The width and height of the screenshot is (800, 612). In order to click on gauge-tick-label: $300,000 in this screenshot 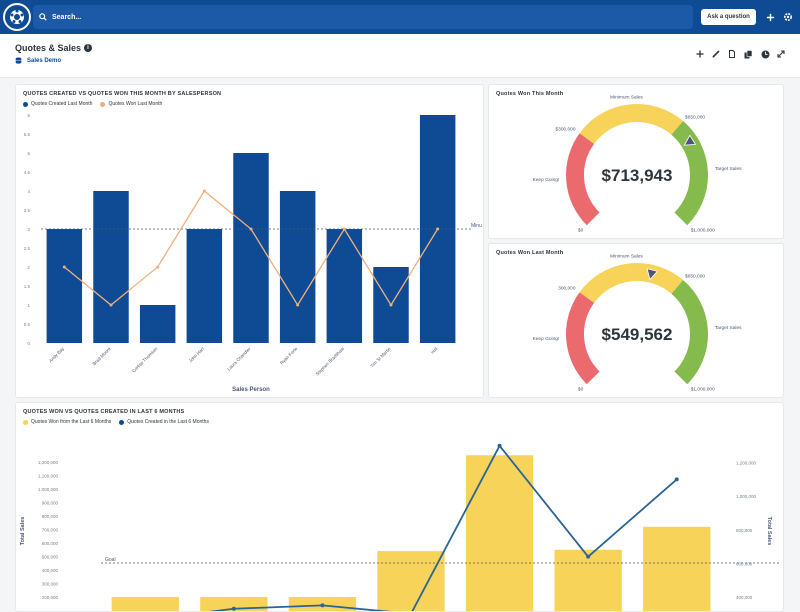, I will do `click(565, 129)`.